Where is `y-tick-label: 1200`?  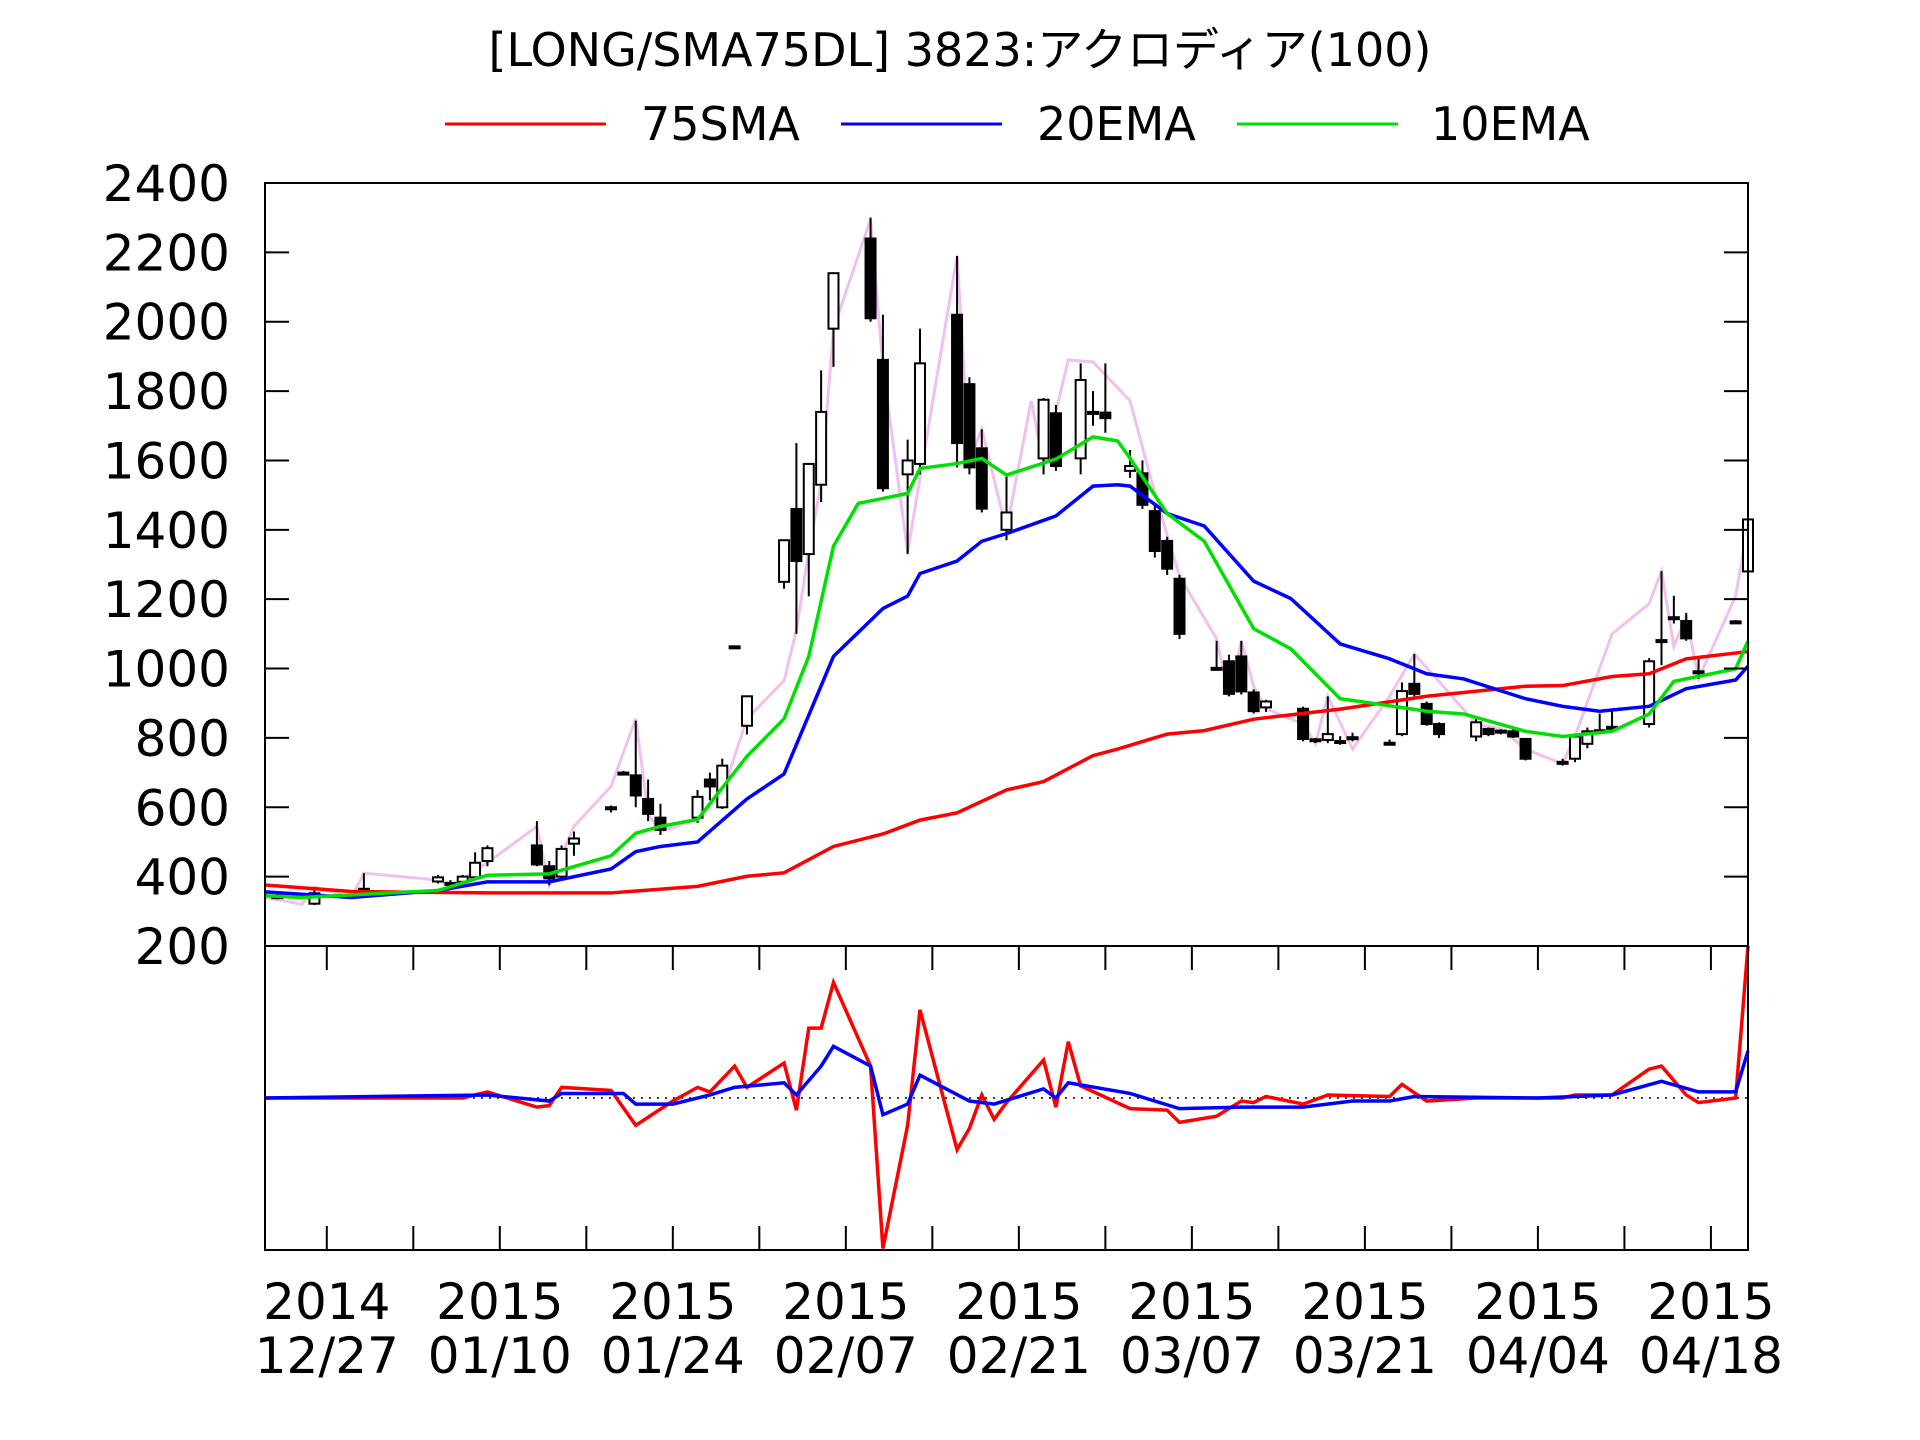 y-tick-label: 1200 is located at coordinates (166, 600).